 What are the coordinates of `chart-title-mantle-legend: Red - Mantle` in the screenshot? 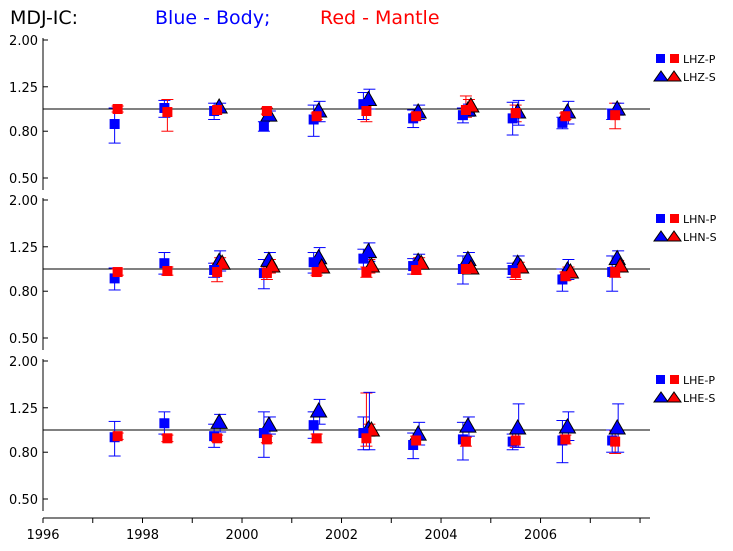 It's located at (380, 18).